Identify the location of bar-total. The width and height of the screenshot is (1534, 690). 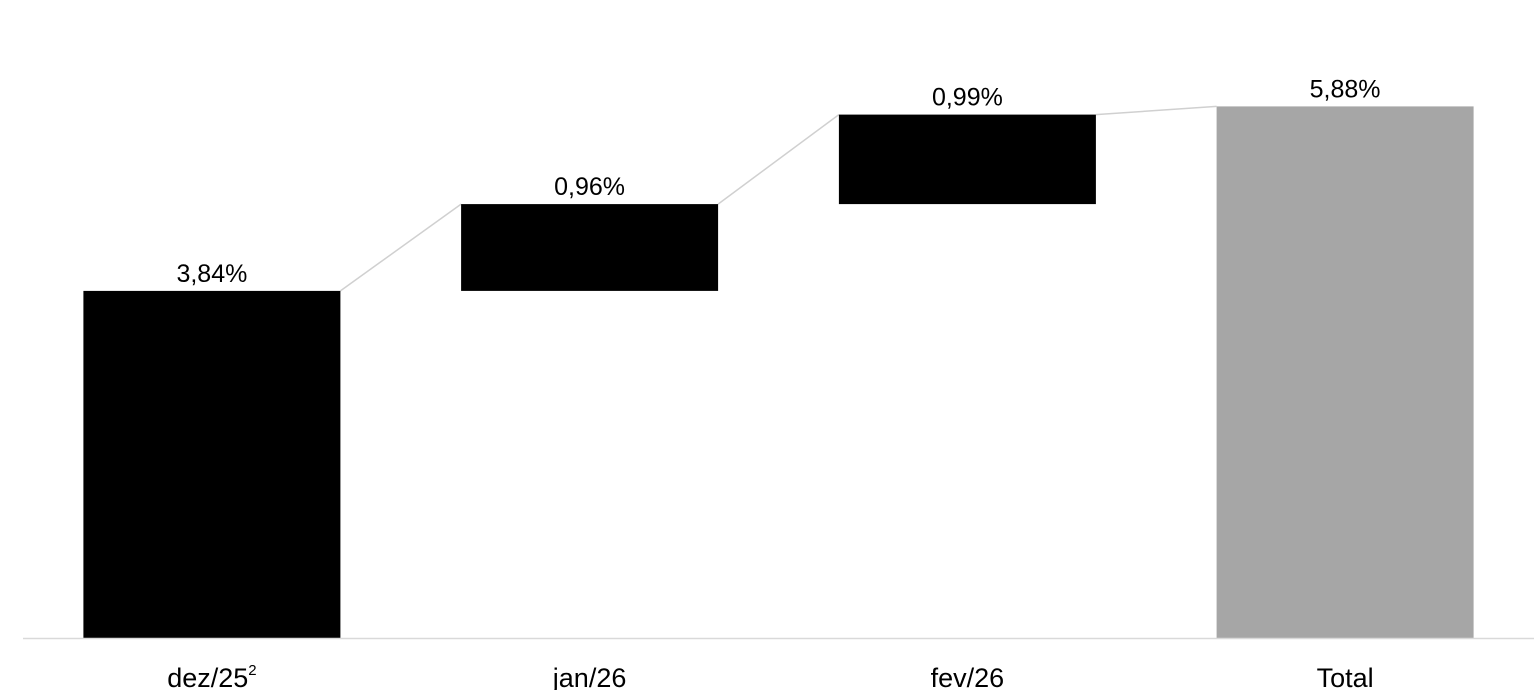
(1345, 372).